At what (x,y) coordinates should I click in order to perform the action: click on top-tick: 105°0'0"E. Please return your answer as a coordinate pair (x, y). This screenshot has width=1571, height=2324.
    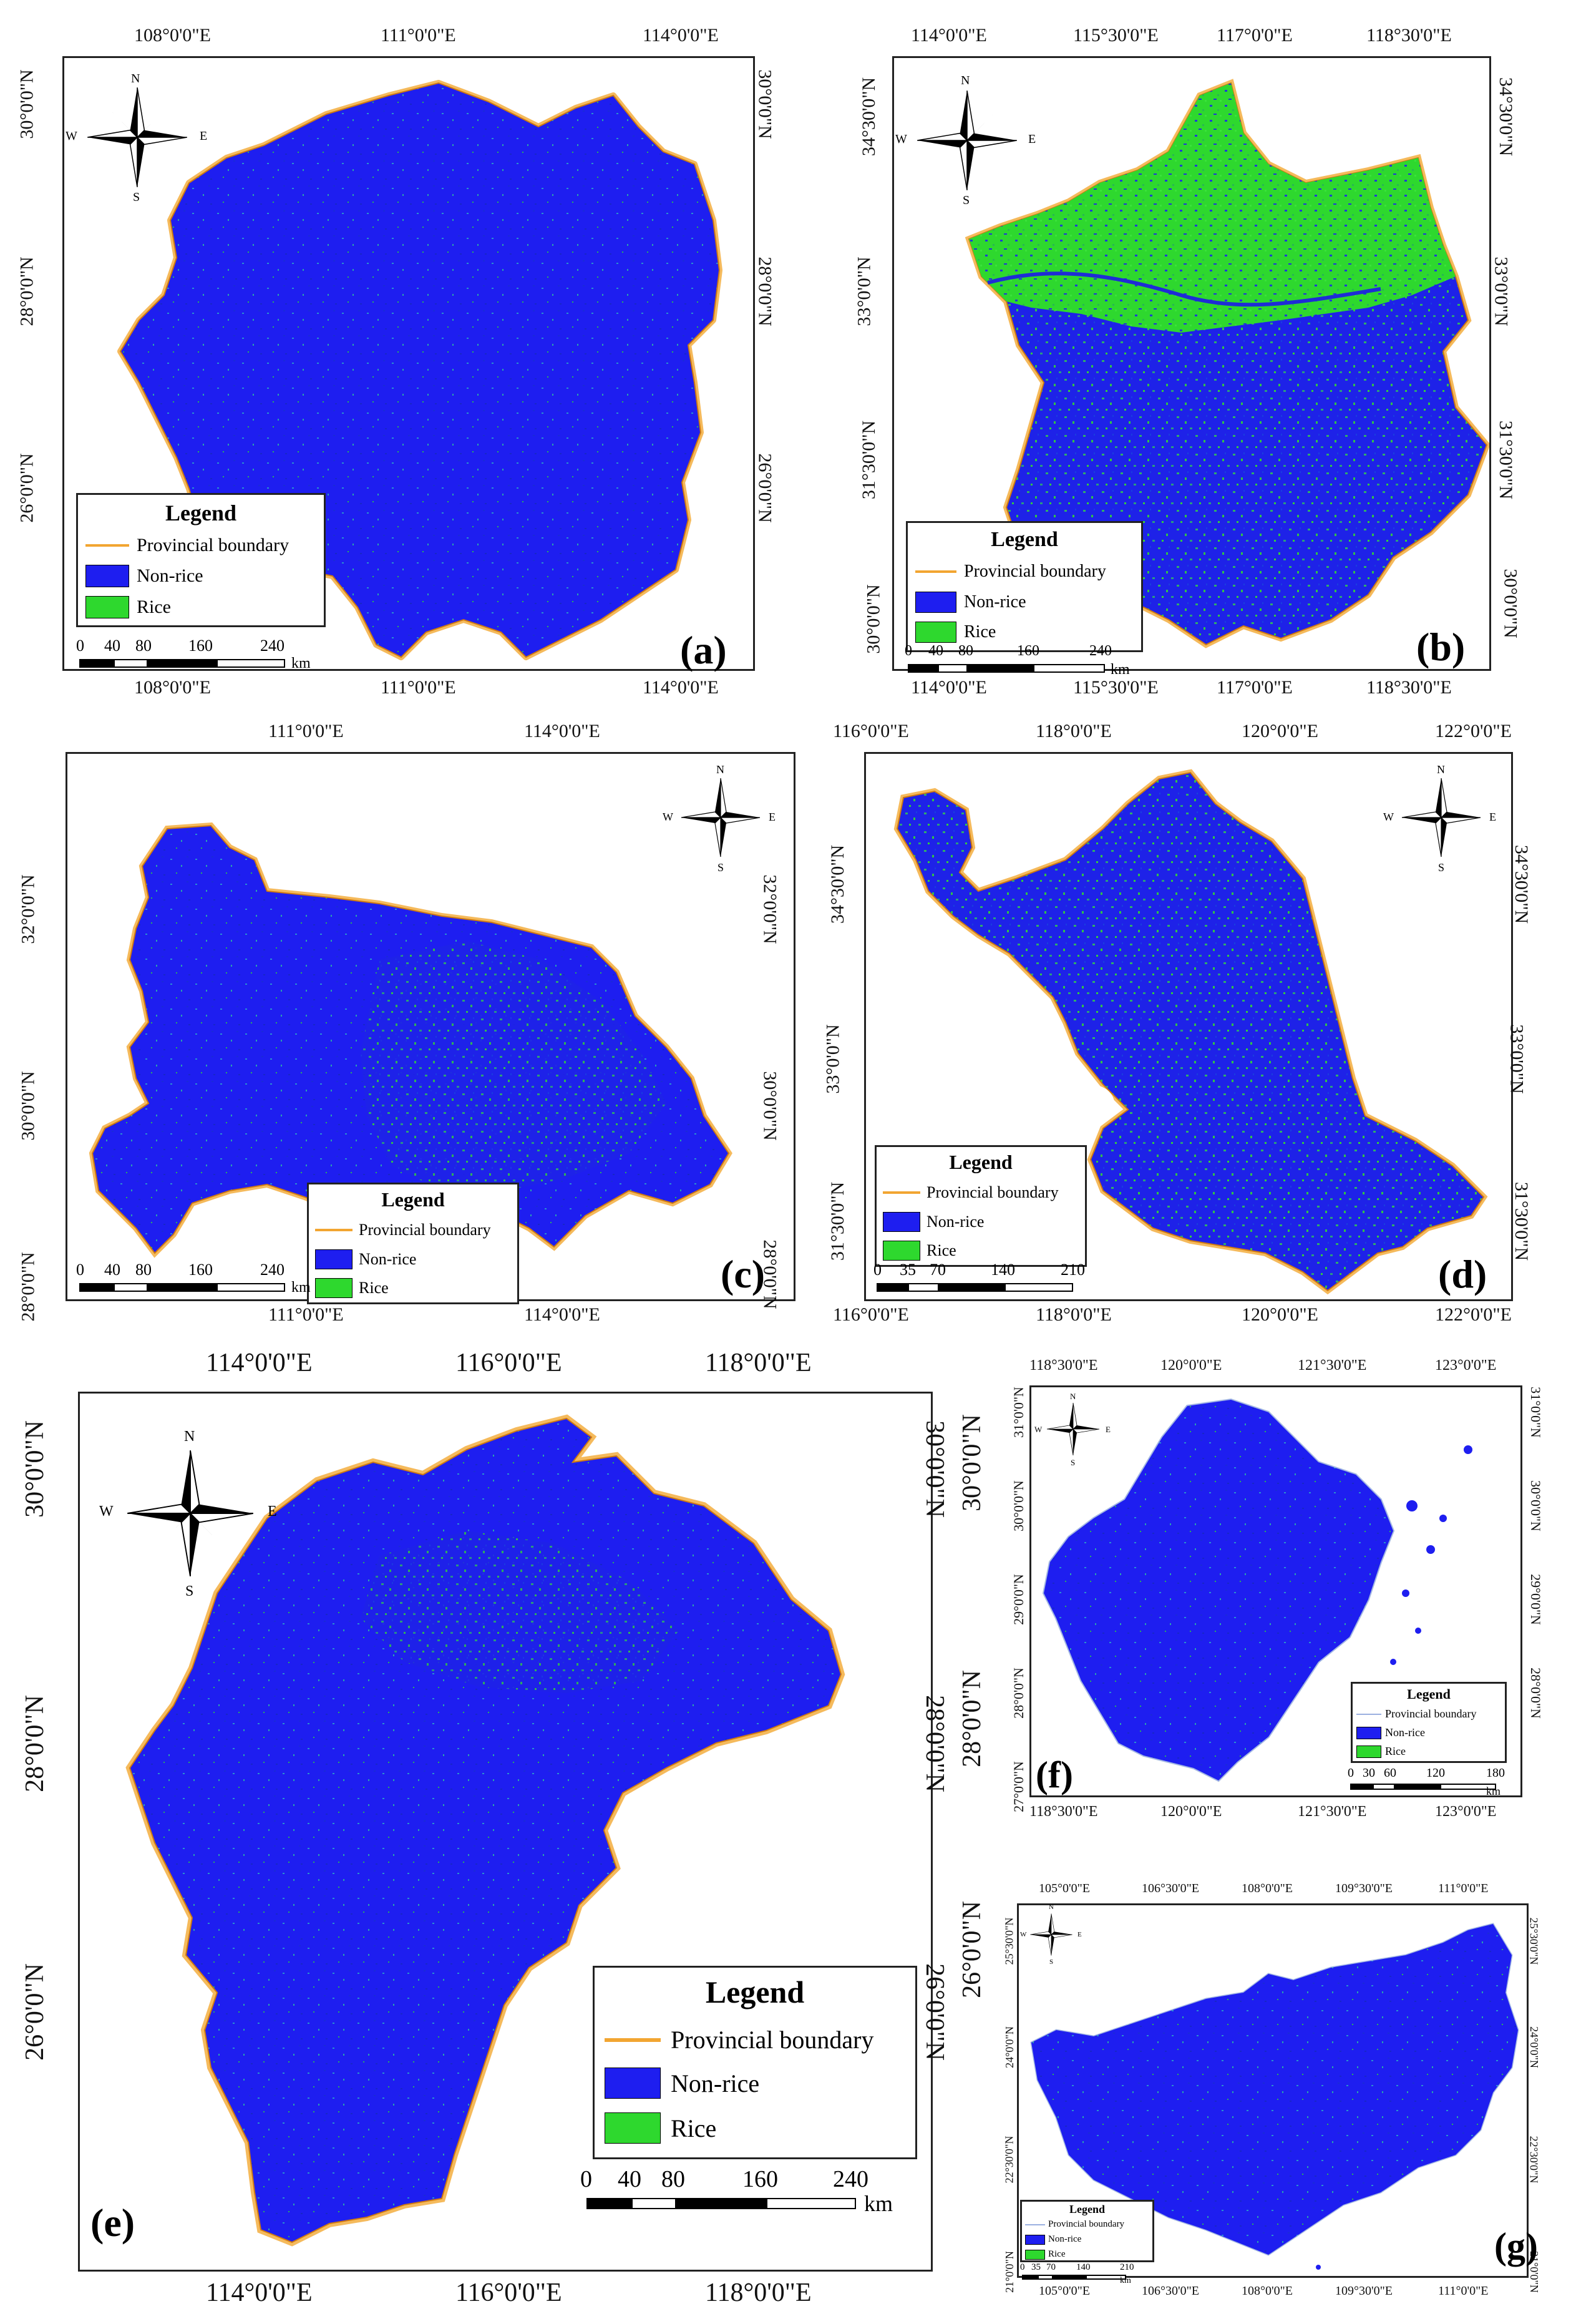
    Looking at the image, I should click on (1064, 1888).